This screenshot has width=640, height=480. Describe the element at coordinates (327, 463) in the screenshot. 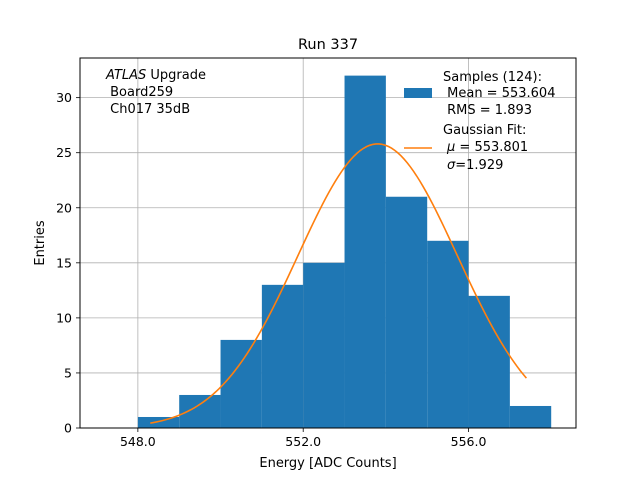

I see `x-axis-label: Energy [ADC Counts]` at that location.